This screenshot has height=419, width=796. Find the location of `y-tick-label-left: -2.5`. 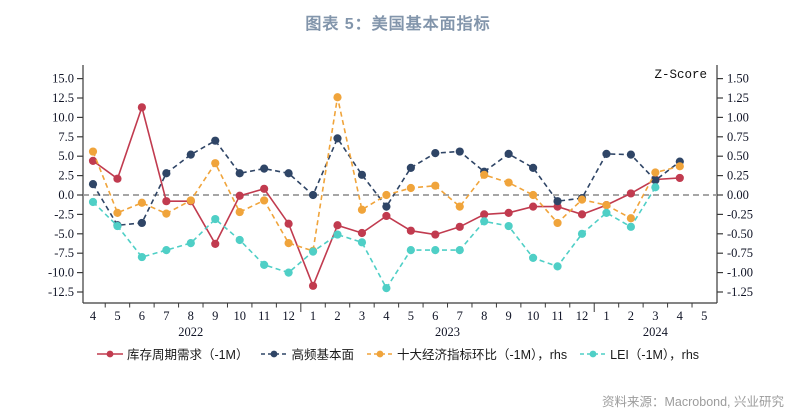

y-tick-label-left: -2.5 is located at coordinates (64, 214).